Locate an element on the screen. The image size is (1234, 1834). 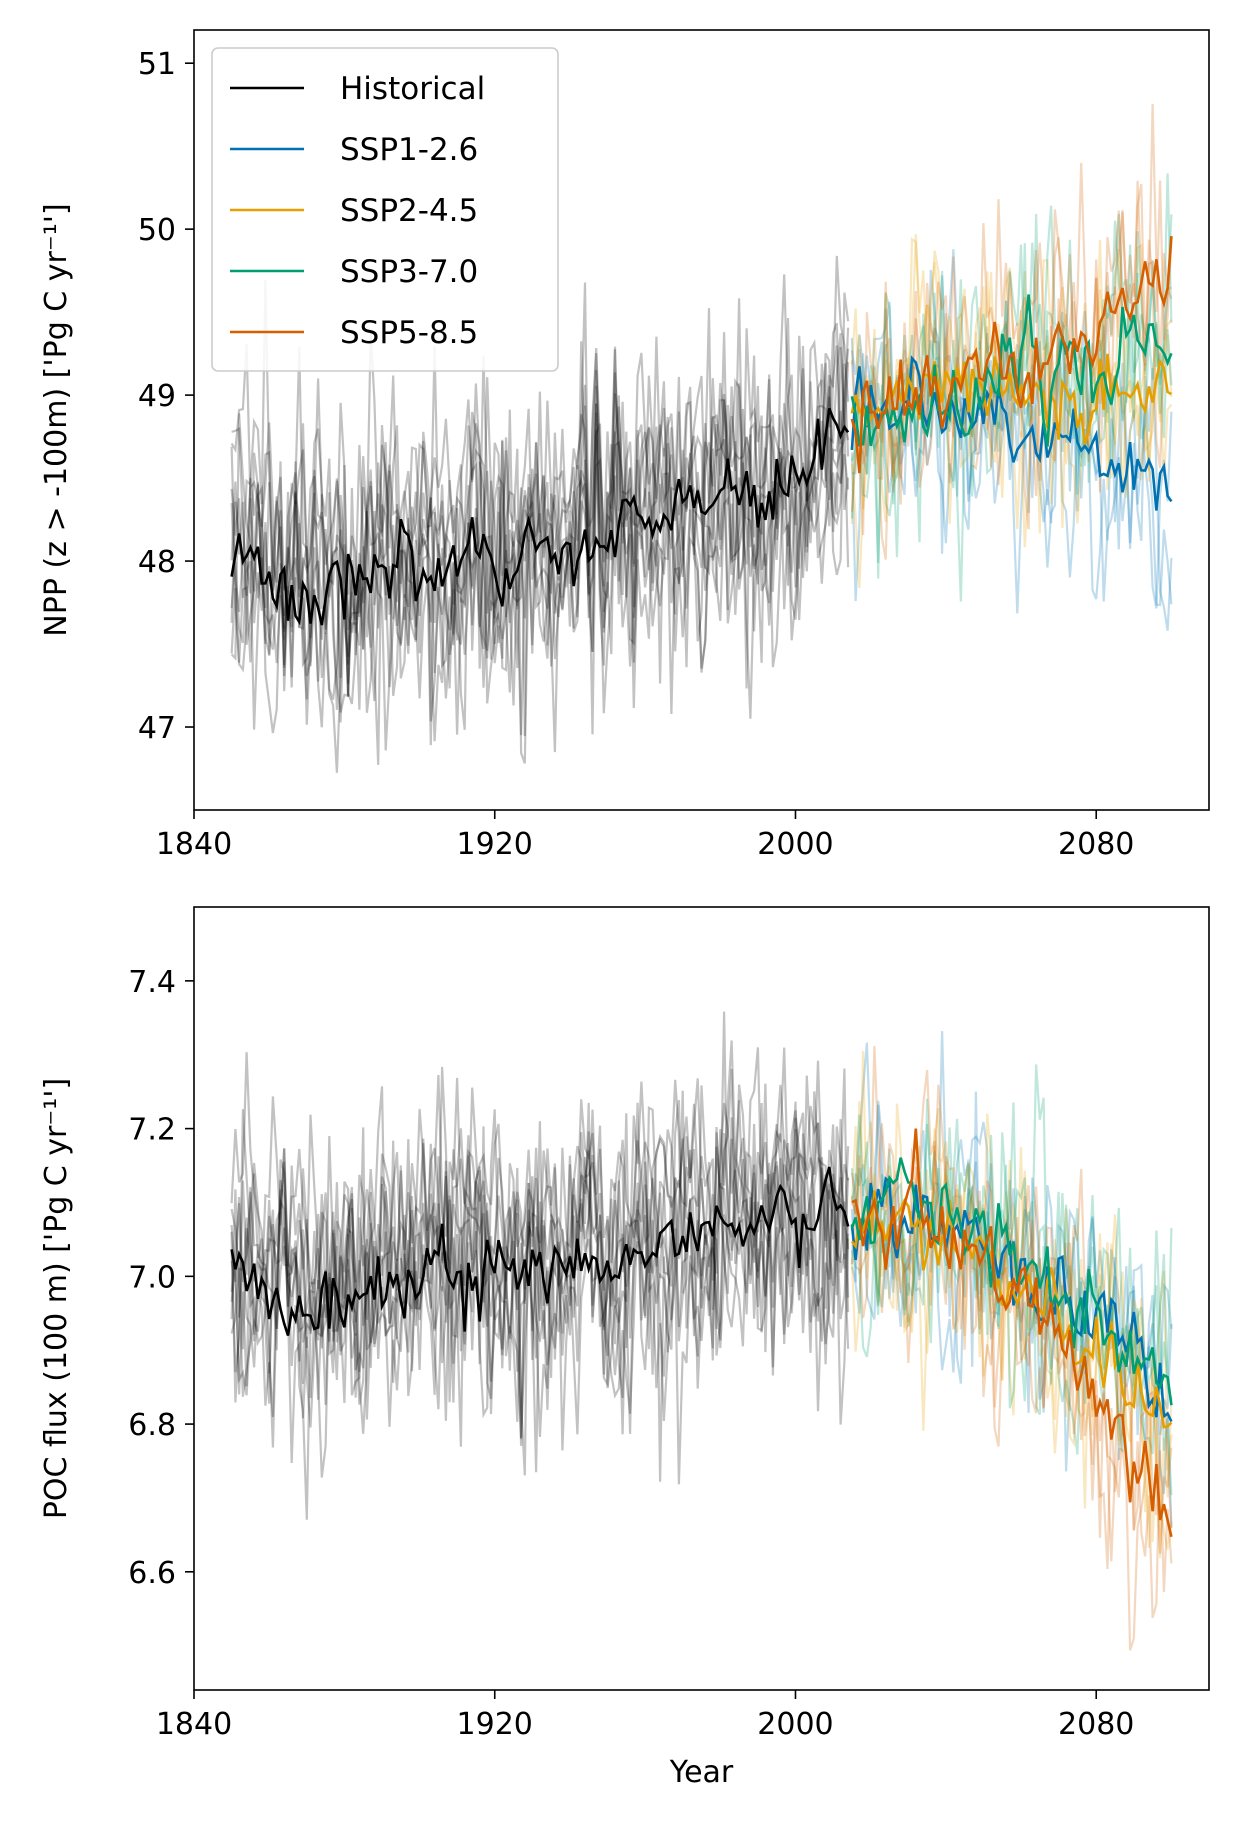
ensemble-historical is located at coordinates (540, 1265).